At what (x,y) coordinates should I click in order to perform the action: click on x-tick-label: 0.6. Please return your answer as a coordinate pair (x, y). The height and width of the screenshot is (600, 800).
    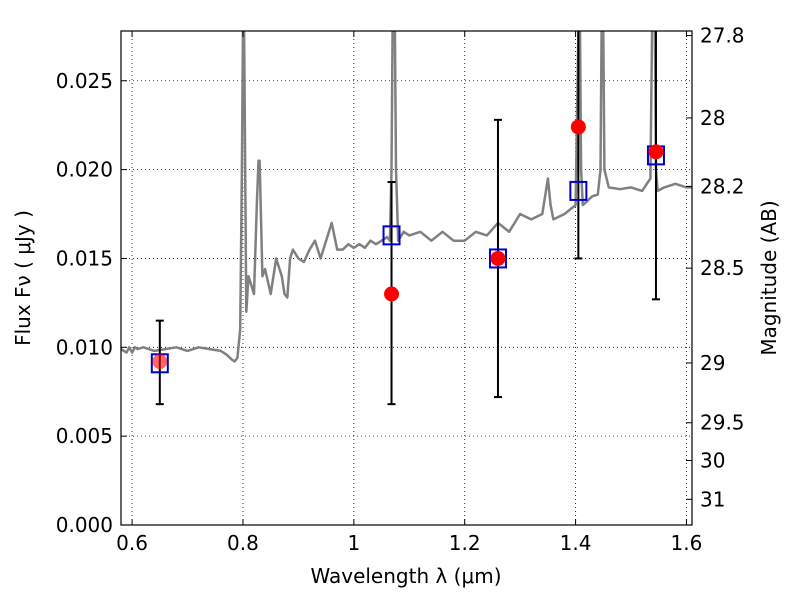
    Looking at the image, I should click on (132, 543).